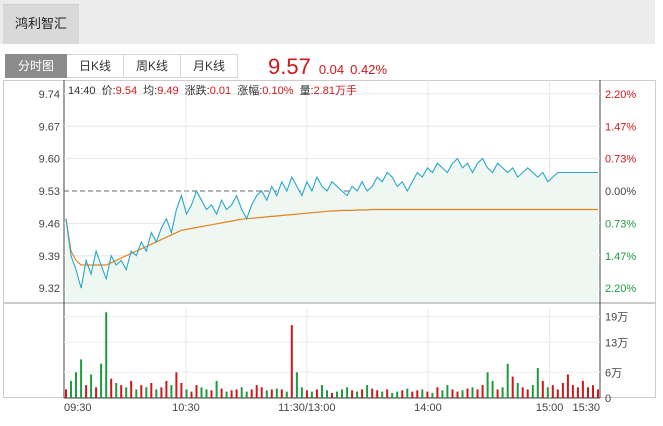  What do you see at coordinates (307, 90) in the screenshot?
I see `info-vol-label: 量:` at bounding box center [307, 90].